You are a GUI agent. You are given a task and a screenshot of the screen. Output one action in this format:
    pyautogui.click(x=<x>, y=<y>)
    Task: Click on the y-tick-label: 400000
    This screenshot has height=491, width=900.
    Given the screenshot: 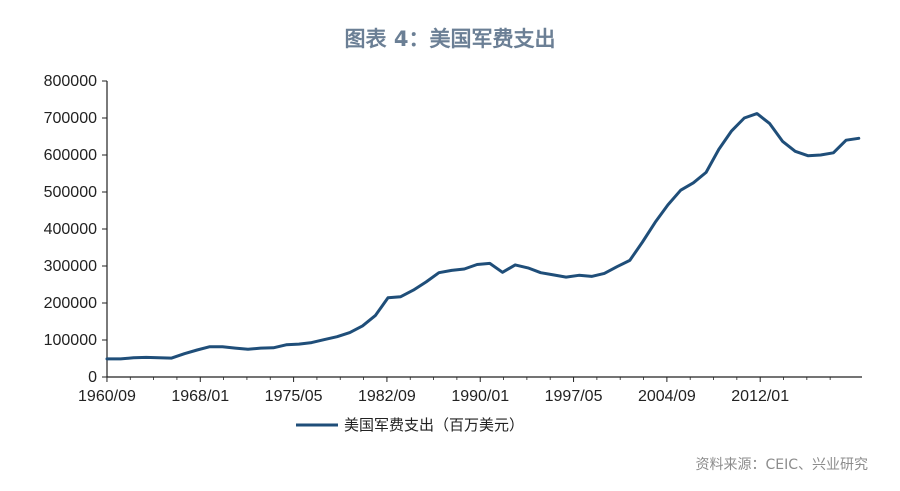 What is the action you would take?
    pyautogui.click(x=70, y=229)
    